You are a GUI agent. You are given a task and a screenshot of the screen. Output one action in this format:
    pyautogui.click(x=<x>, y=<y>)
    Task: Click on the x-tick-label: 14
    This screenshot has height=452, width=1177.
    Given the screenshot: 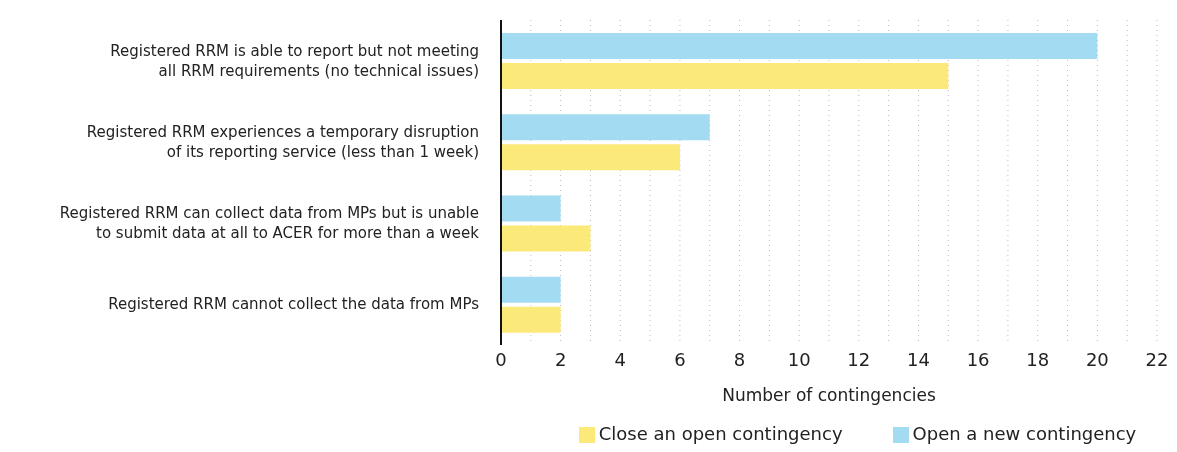 What is the action you would take?
    pyautogui.click(x=918, y=359)
    